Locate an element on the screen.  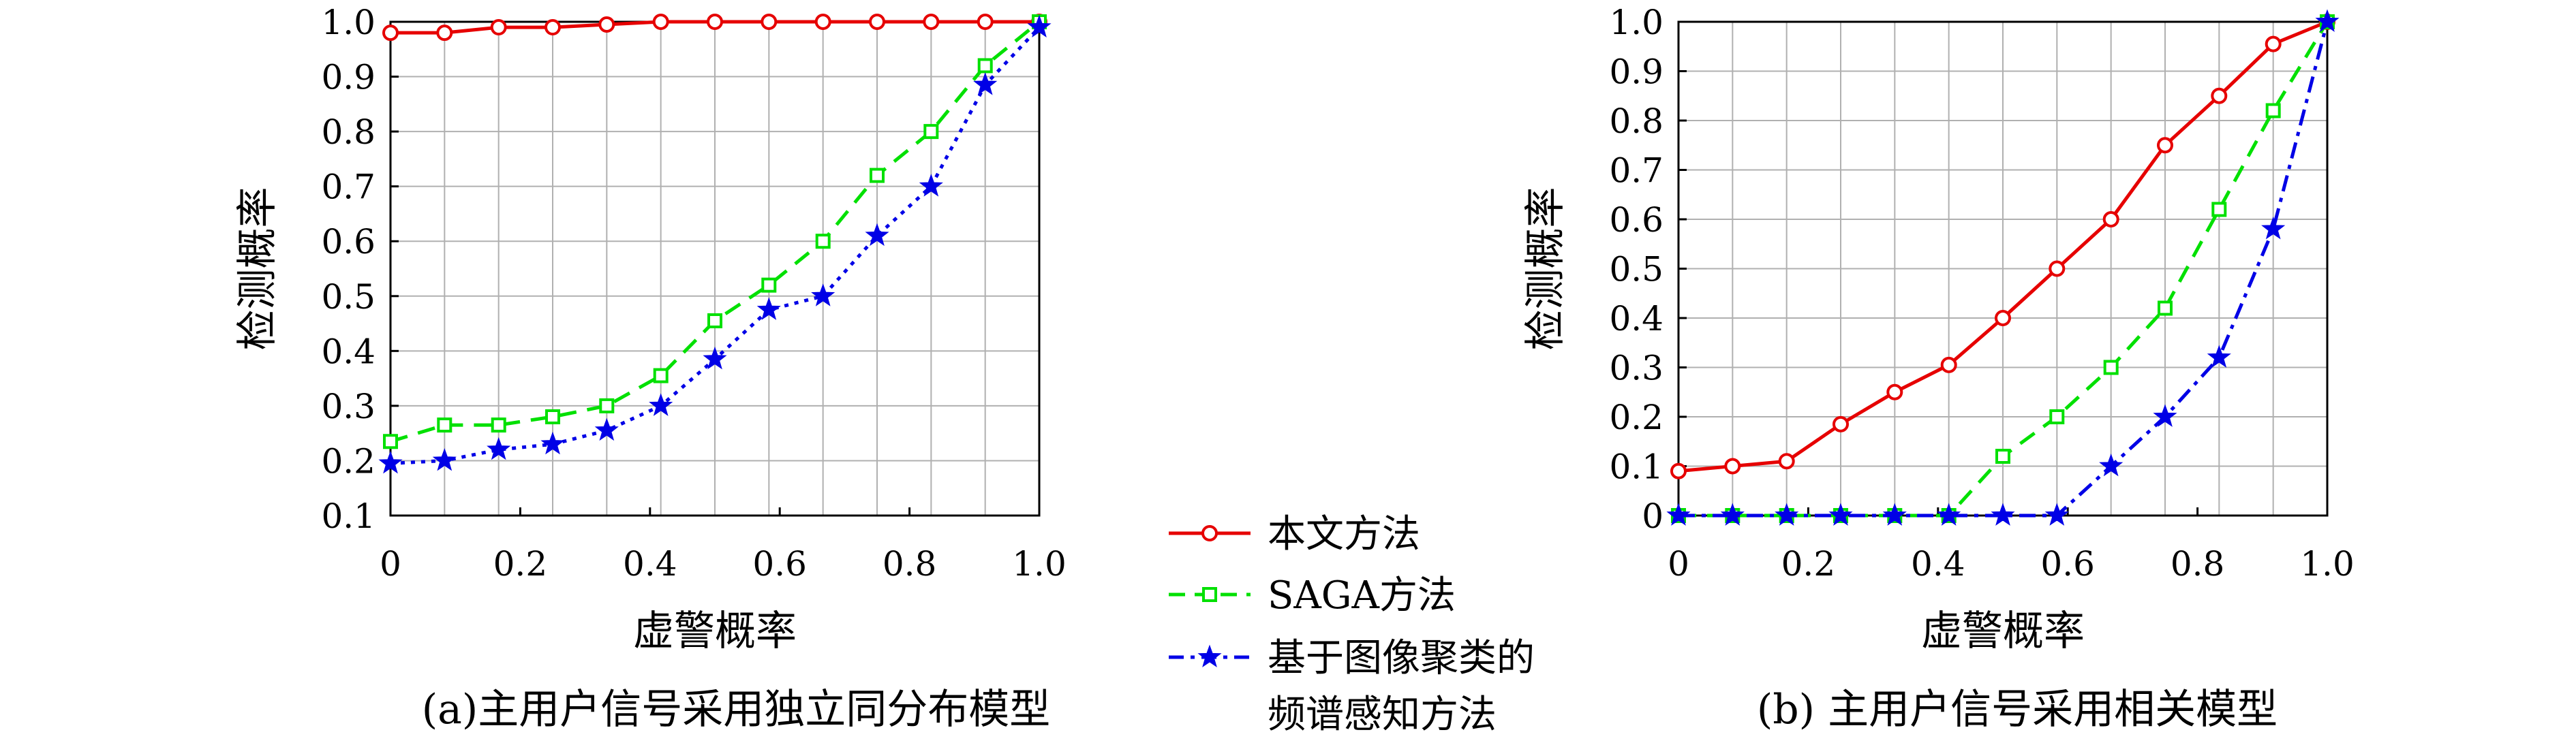
x-tick-label: 1.0 is located at coordinates (1039, 564).